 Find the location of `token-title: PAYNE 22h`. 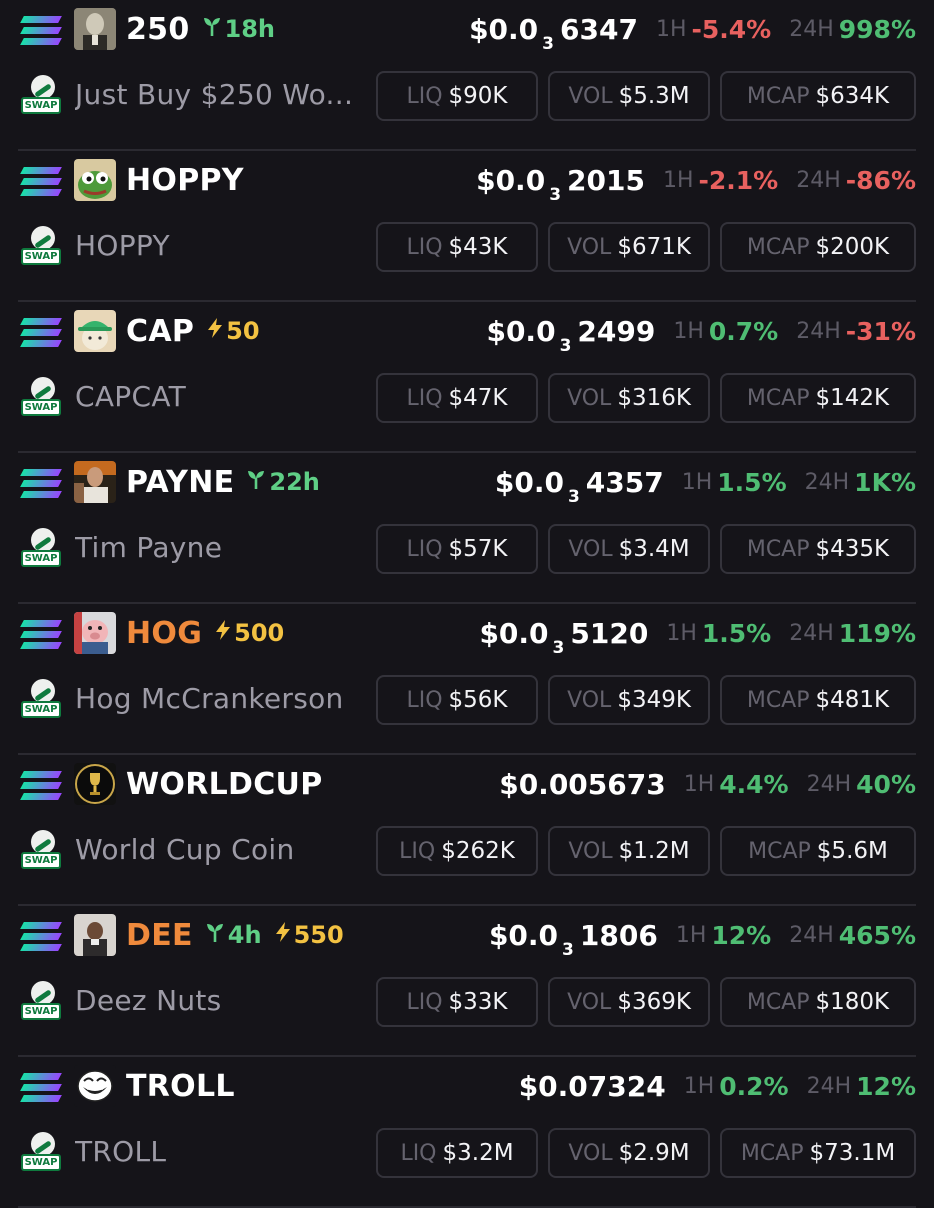

token-title: PAYNE 22h is located at coordinates (223, 482).